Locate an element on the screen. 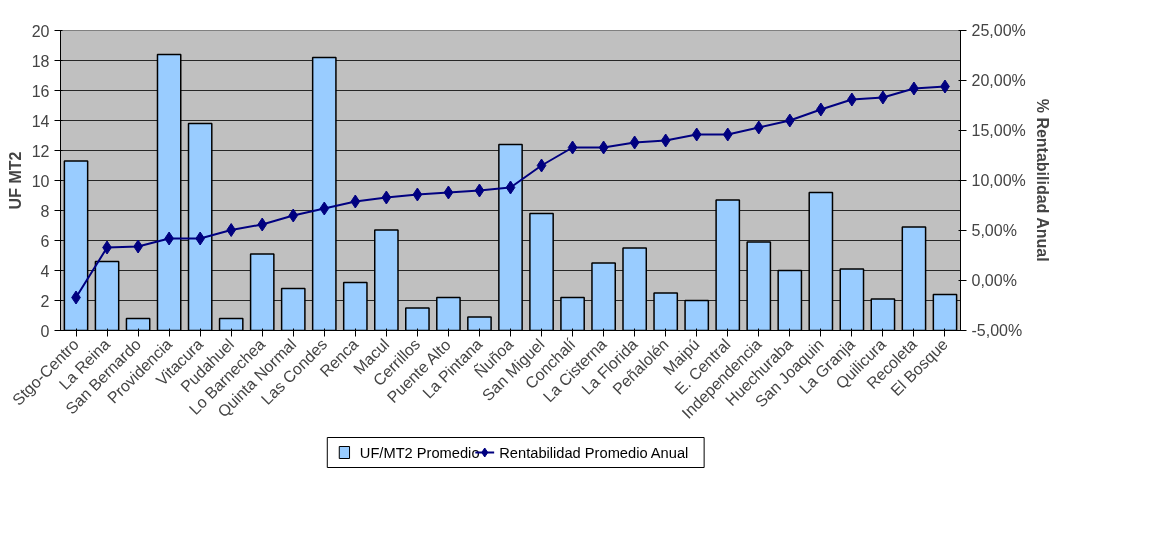 The height and width of the screenshot is (543, 1151). y-tick-label: 12 is located at coordinates (40, 151).